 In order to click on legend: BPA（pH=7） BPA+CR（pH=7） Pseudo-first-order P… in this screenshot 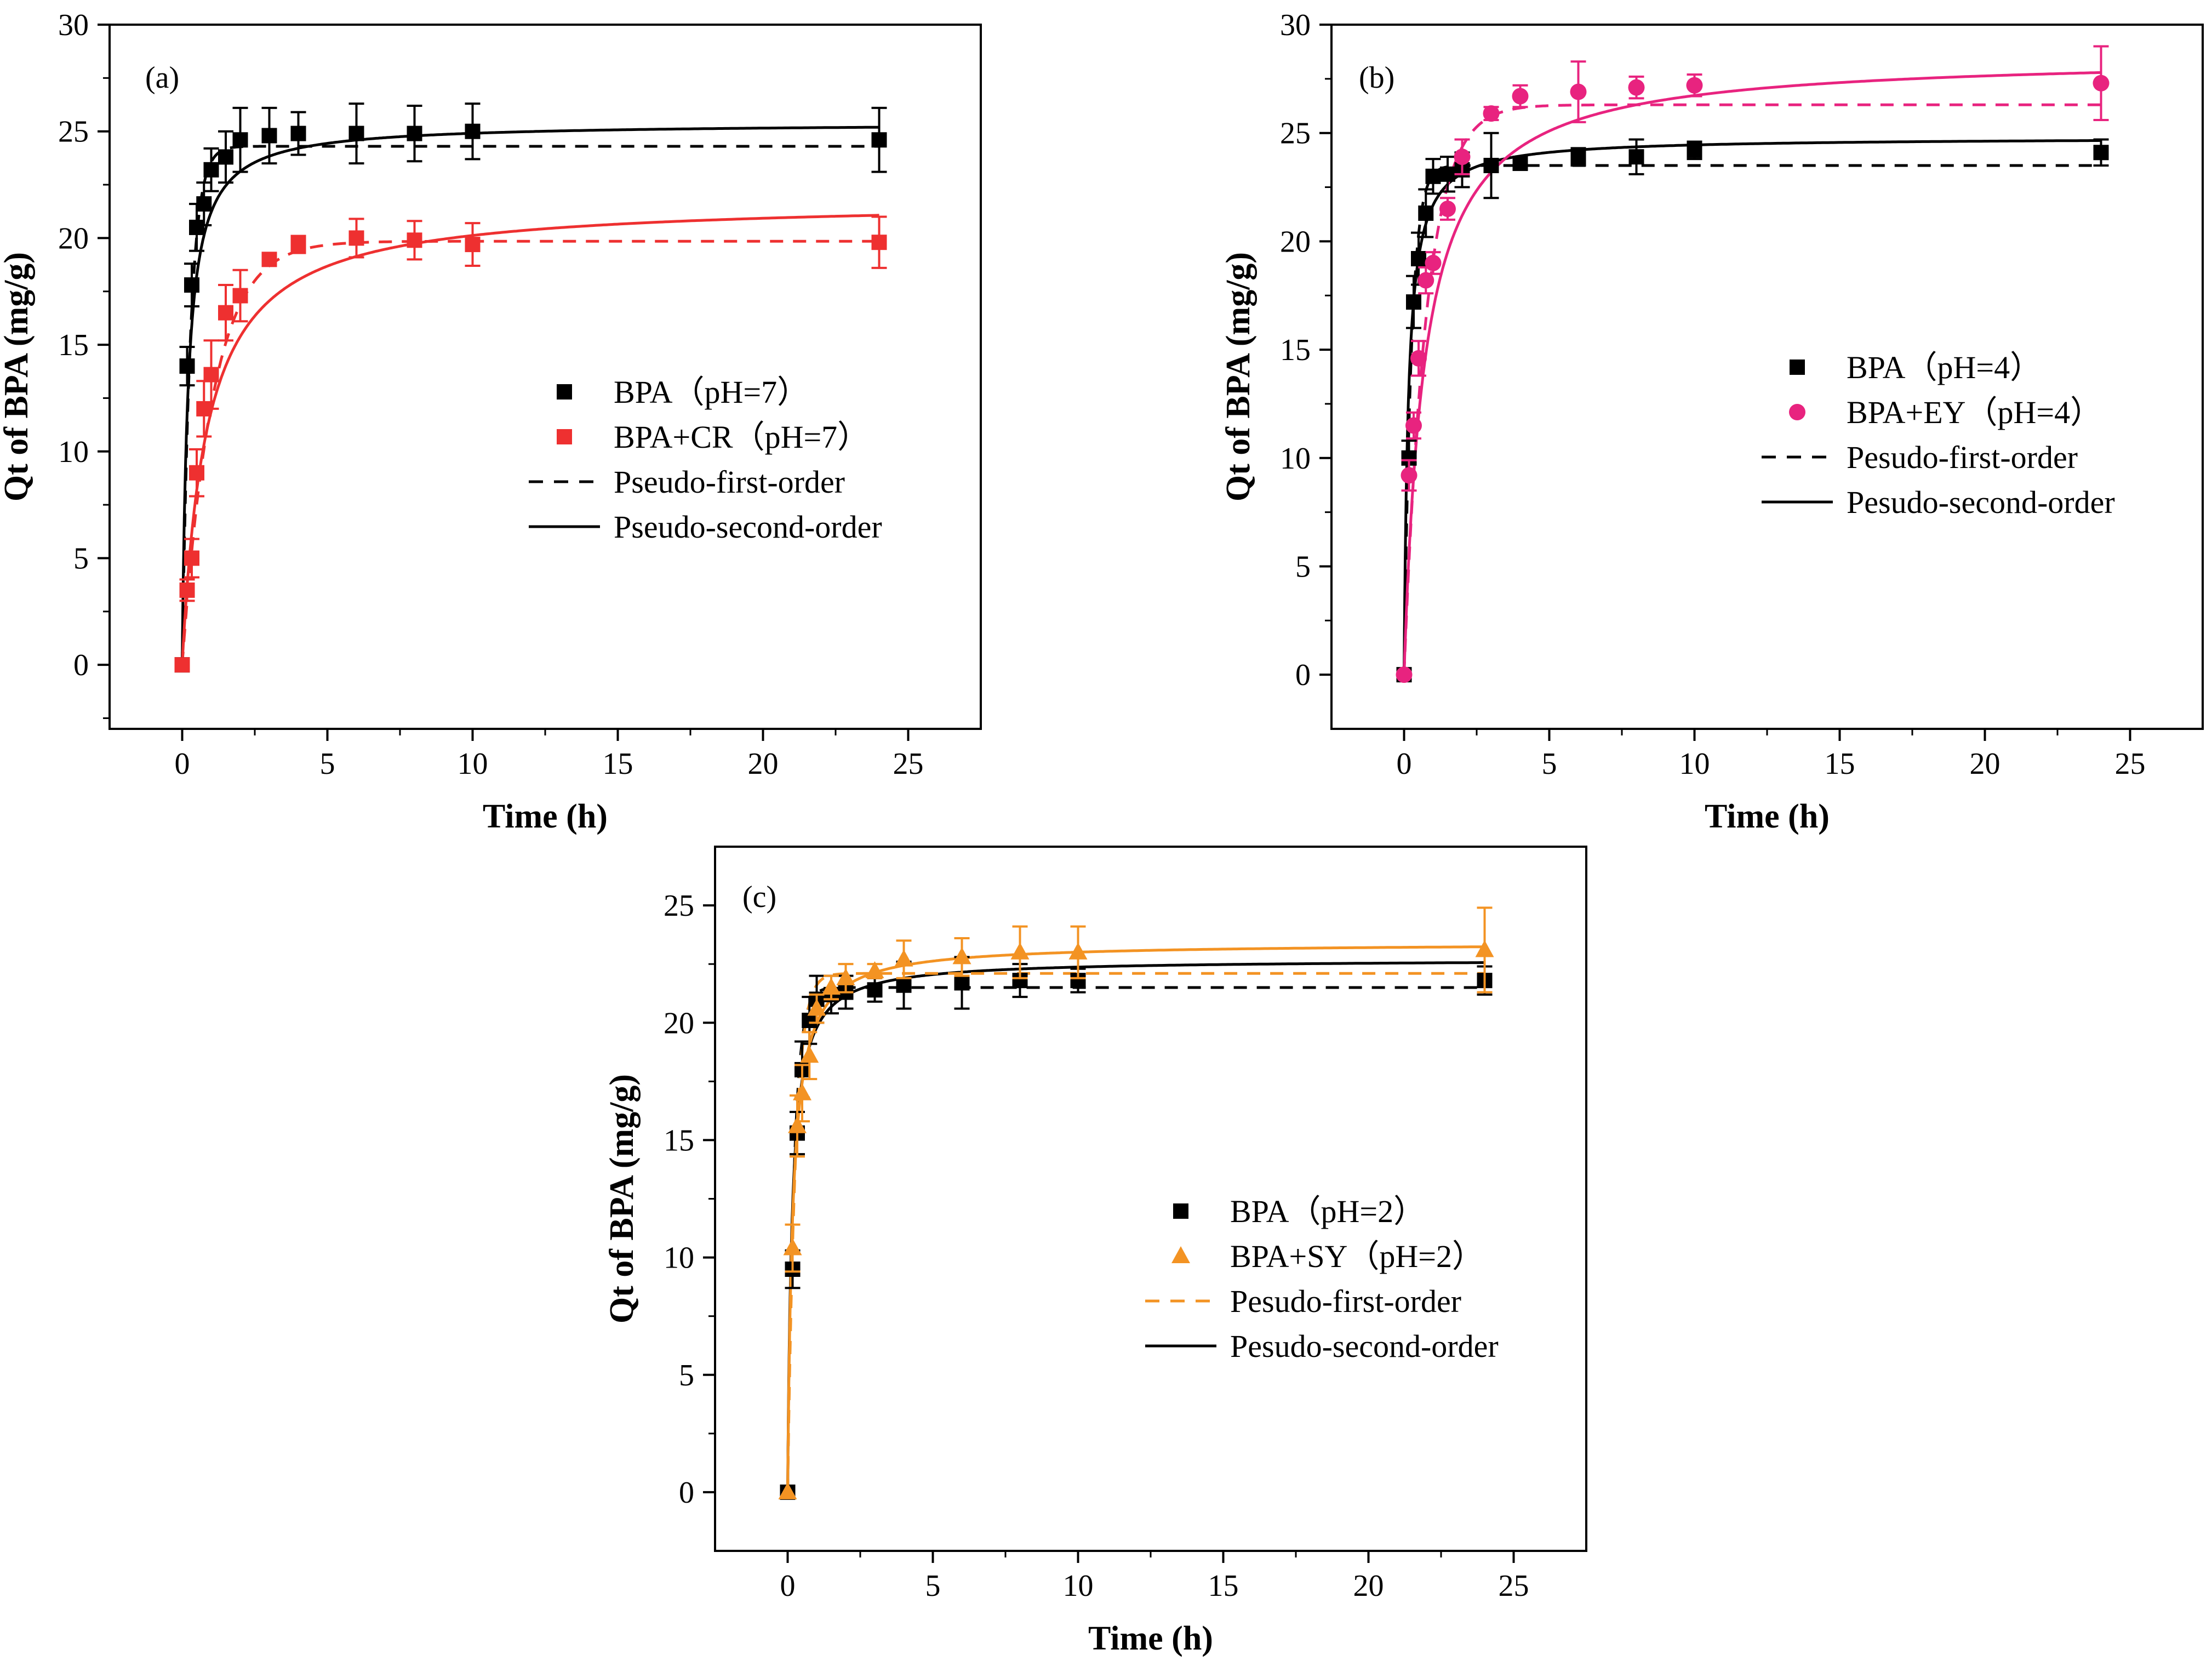, I will do `click(706, 459)`.